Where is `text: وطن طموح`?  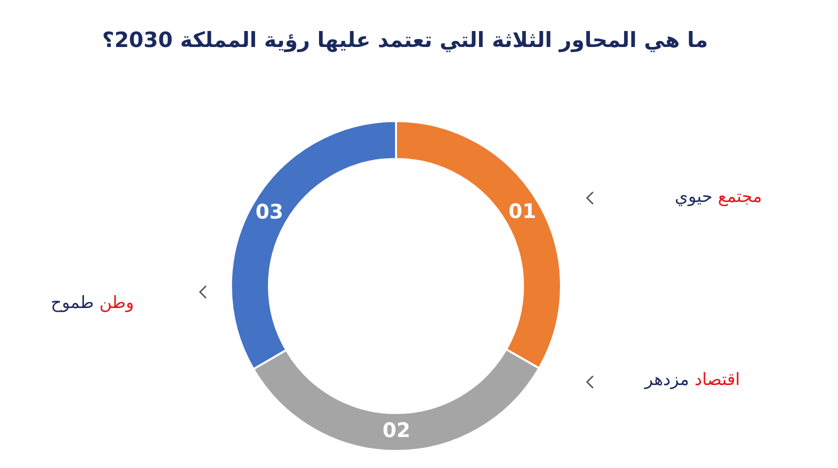 text: وطن طموح is located at coordinates (92, 303).